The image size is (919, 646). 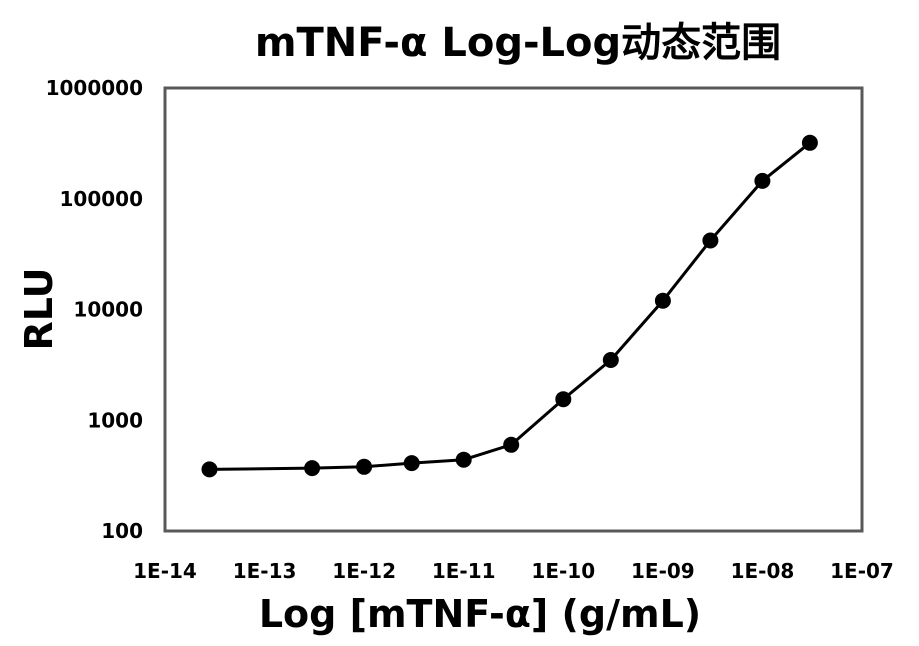 I want to click on x-tick-label: 1E-07, so click(x=862, y=571).